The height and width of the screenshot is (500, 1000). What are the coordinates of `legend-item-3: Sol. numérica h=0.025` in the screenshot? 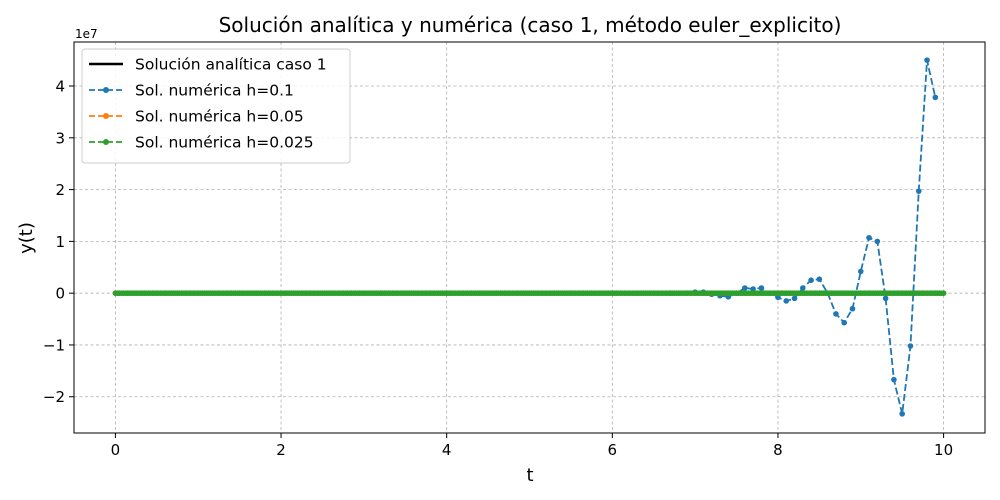 It's located at (201, 143).